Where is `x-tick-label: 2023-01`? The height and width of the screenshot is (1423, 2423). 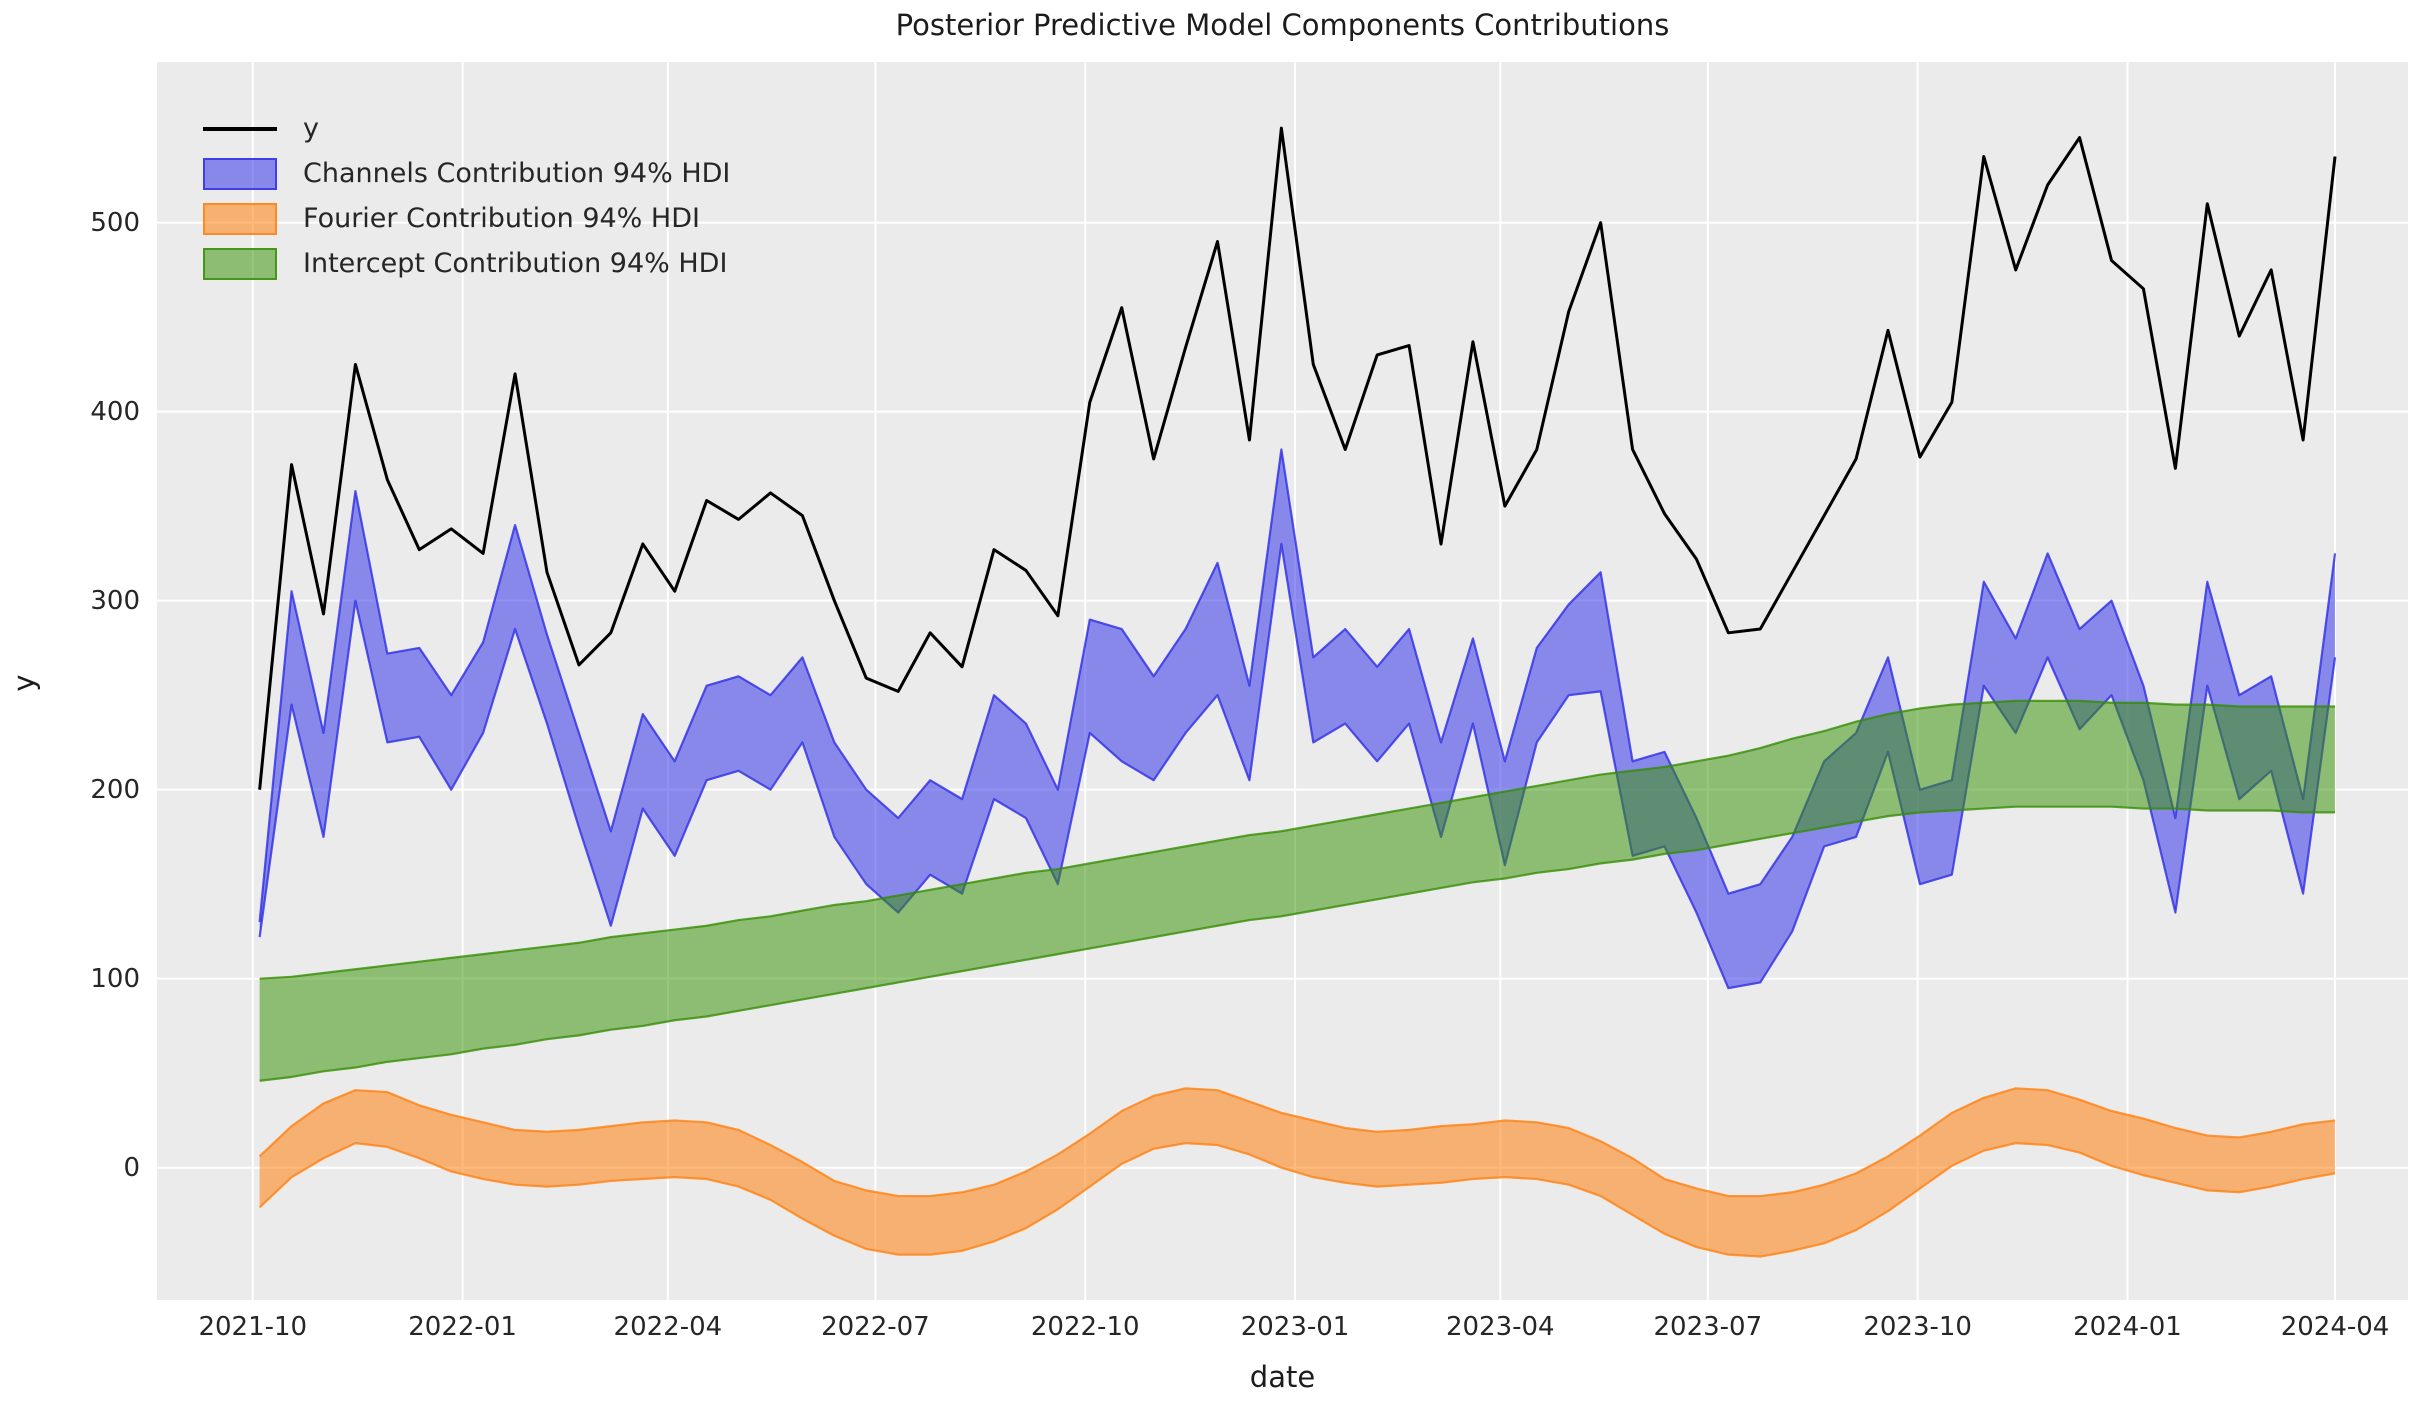
x-tick-label: 2023-01 is located at coordinates (1295, 1327).